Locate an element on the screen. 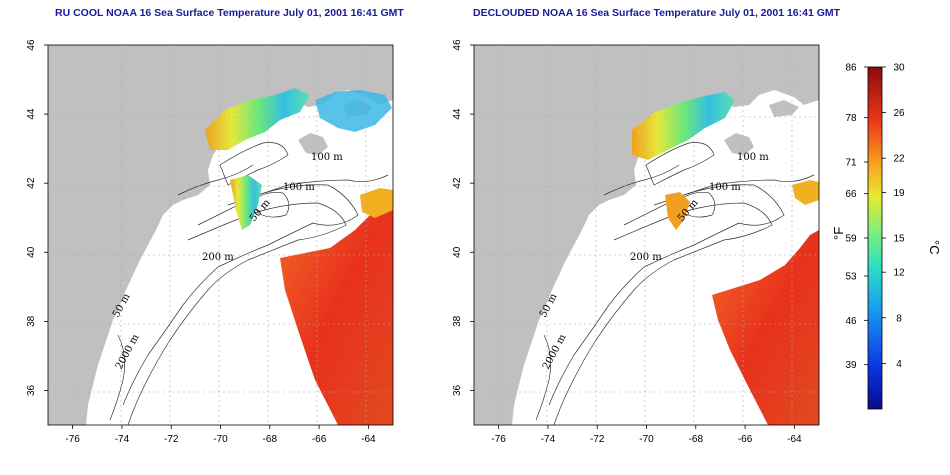 Image resolution: width=950 pixels, height=475 pixels. fahrenheit-tick-label: 39 is located at coordinates (851, 365).